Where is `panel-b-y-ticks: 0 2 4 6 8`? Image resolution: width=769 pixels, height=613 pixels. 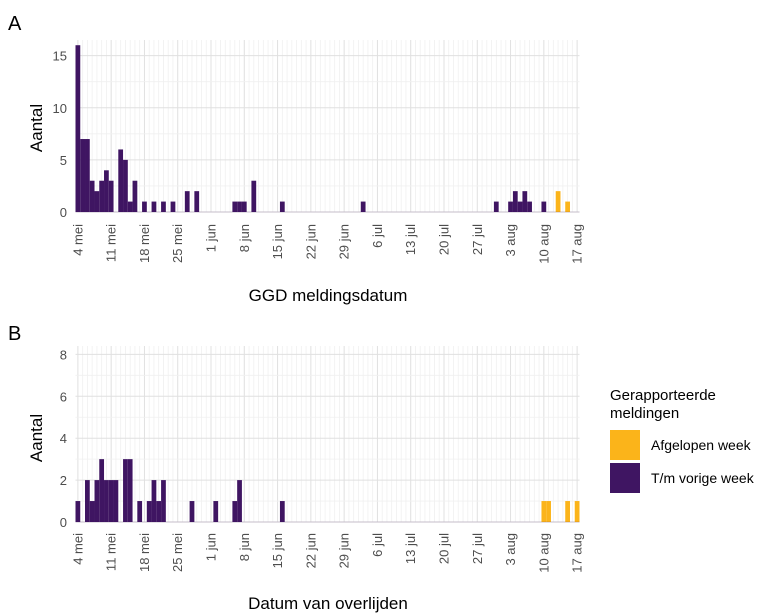
panel-b-y-ticks: 0 2 4 6 8 is located at coordinates (63, 438).